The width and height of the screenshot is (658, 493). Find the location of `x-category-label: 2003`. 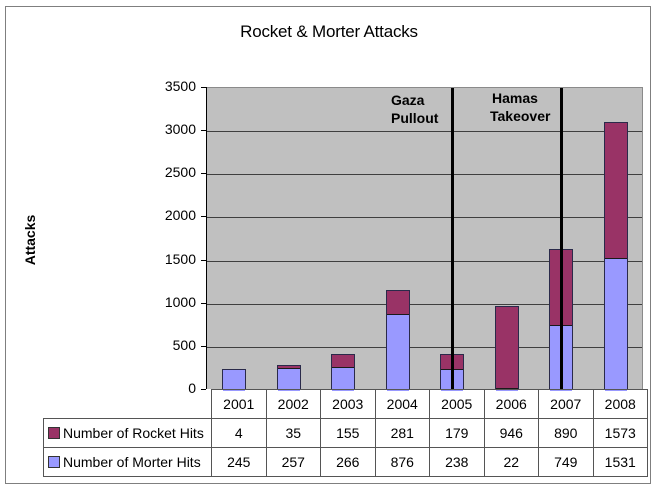

x-category-label: 2003 is located at coordinates (348, 404).